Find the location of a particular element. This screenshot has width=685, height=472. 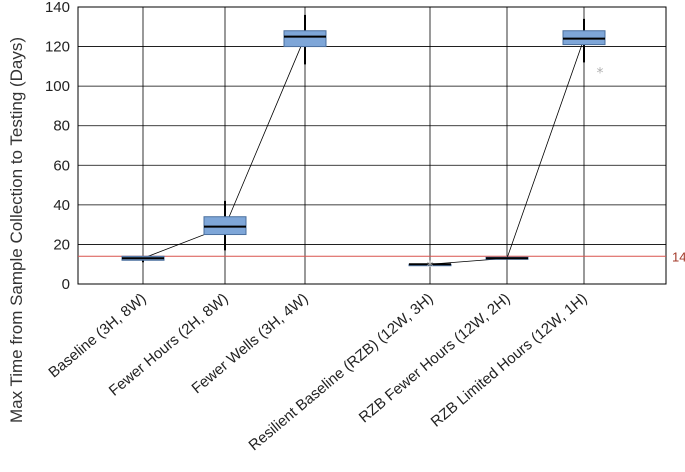

y-tick-label-6: 120 is located at coordinates (57, 47).